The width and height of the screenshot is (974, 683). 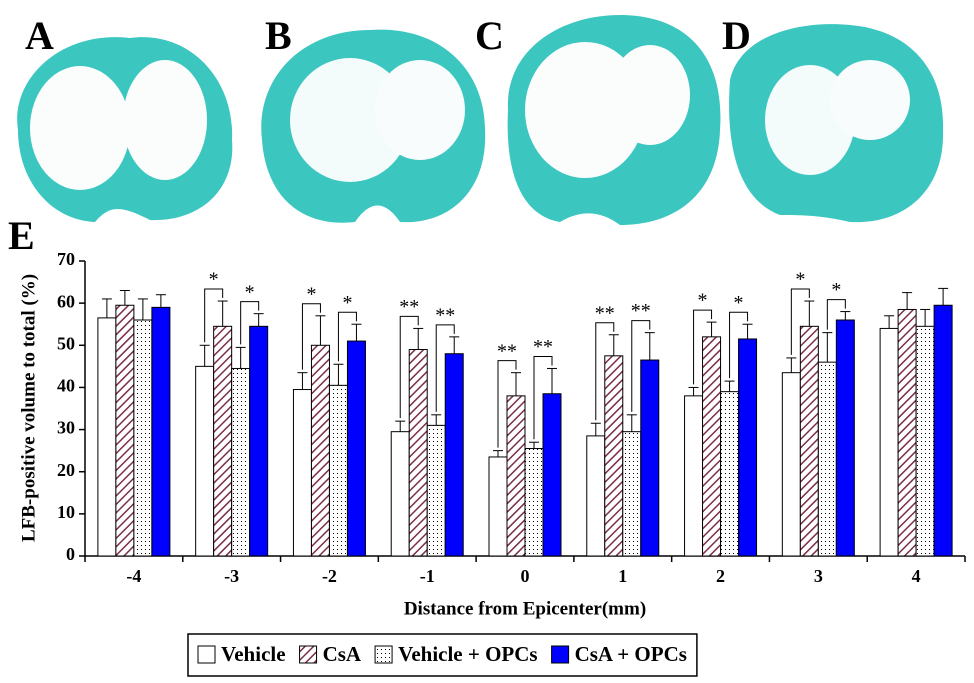 I want to click on x-tick-label: 2, so click(x=720, y=576).